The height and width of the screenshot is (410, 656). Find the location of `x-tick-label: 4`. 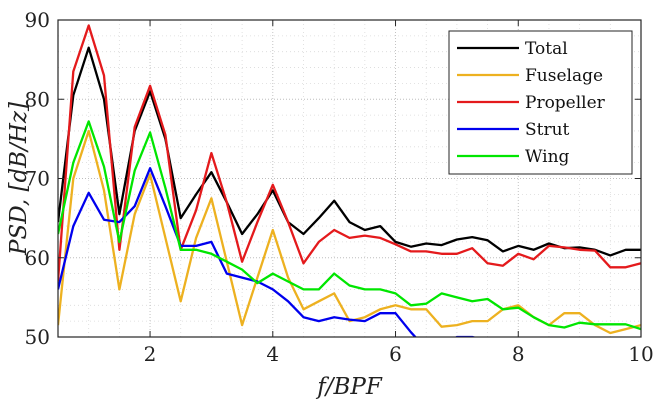

x-tick-label: 4 is located at coordinates (272, 354).